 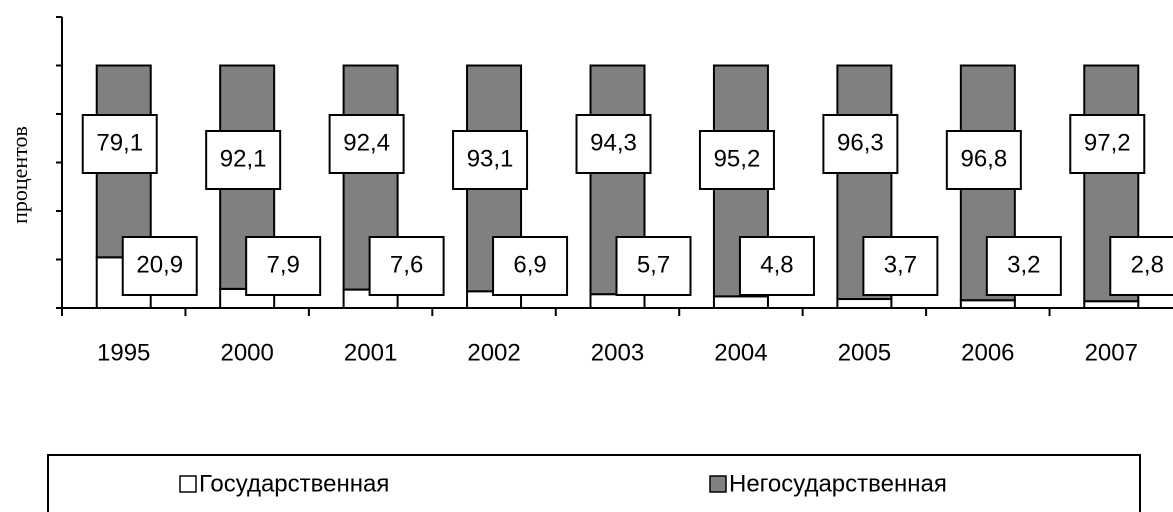 I want to click on data-label: 96,3, so click(x=860, y=142).